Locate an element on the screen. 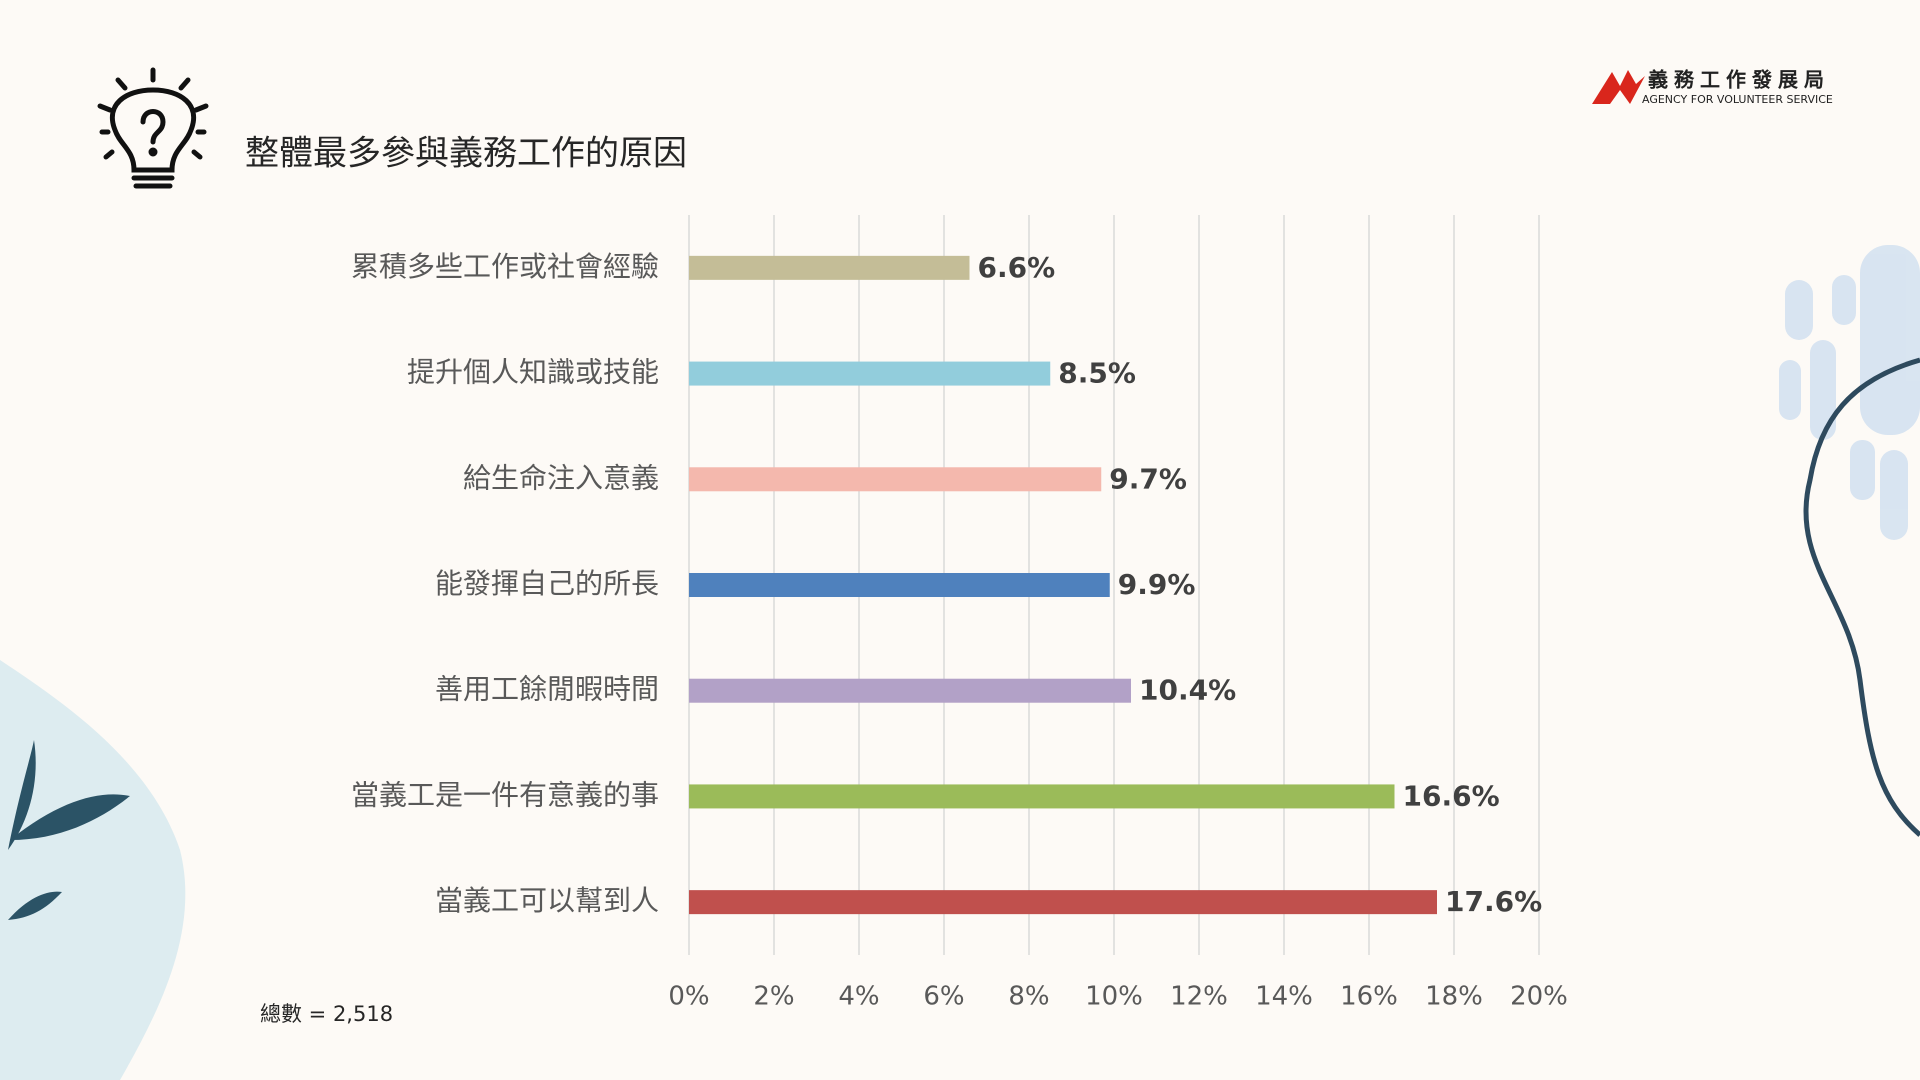  value-label: 9.7% is located at coordinates (1148, 478).